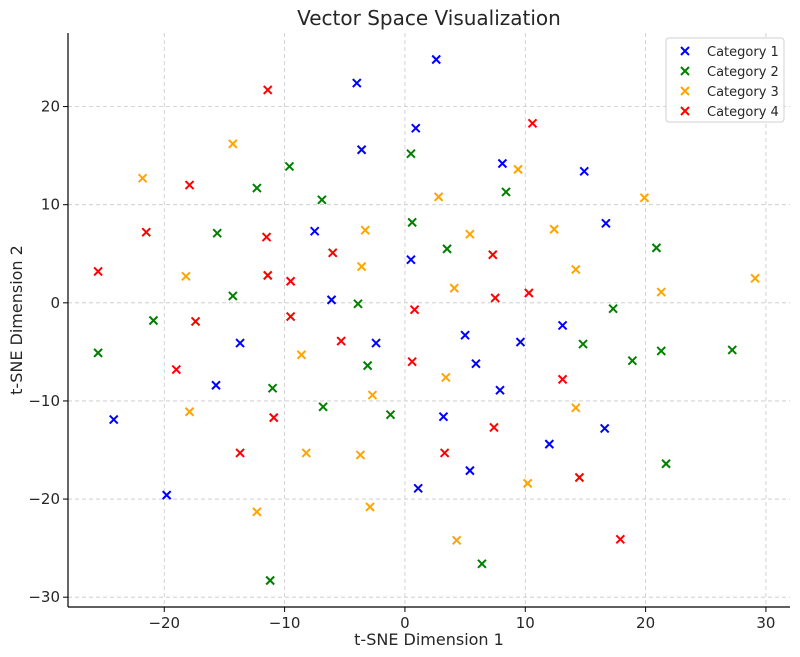  I want to click on chart-title: Vector Space Visualization, so click(429, 18).